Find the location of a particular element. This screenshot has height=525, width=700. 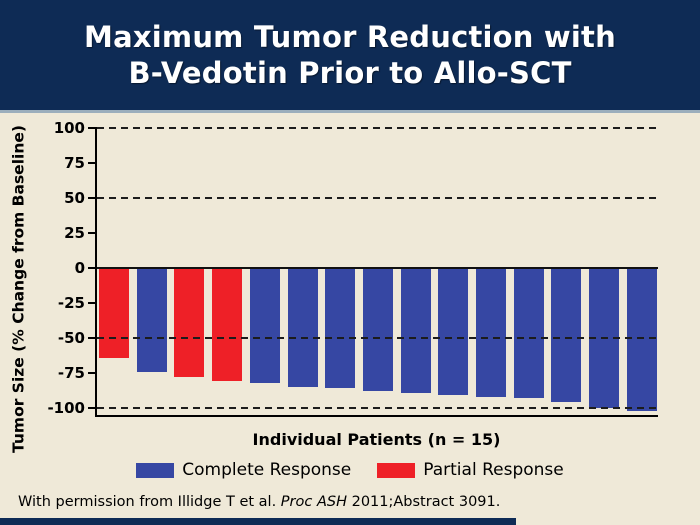

header-divider is located at coordinates (350, 111).